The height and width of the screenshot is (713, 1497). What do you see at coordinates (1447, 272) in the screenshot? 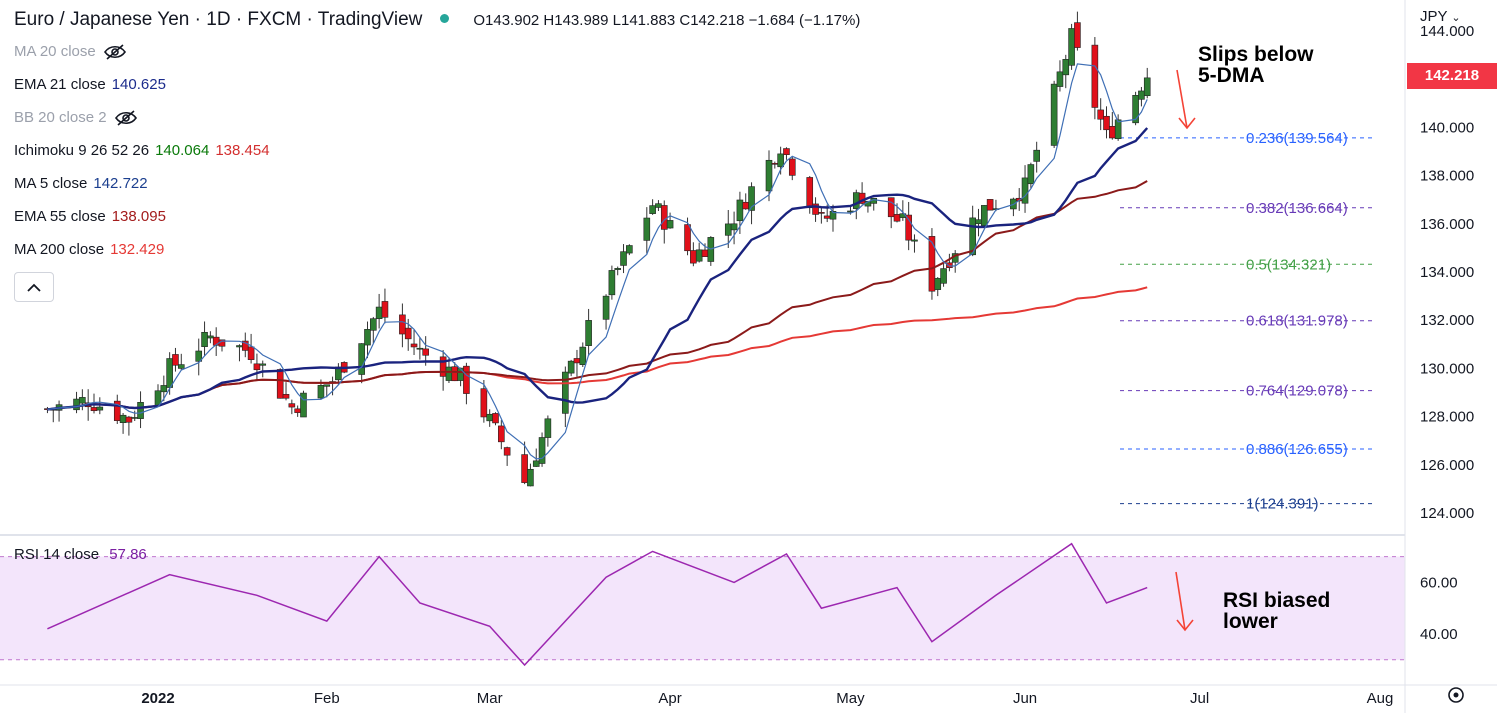
I see `price-tick-label: 134.000` at bounding box center [1447, 272].